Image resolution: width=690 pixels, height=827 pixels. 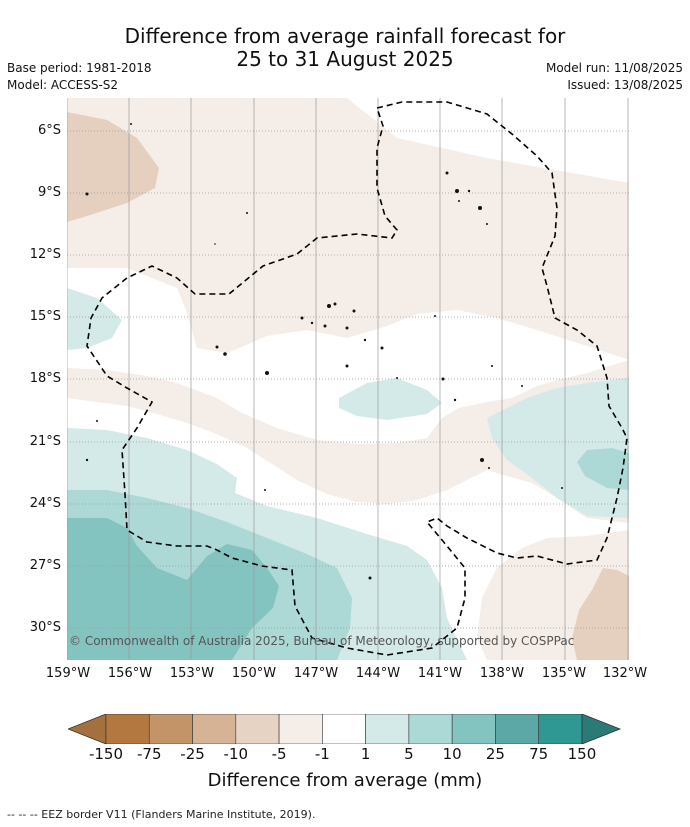 What do you see at coordinates (45, 503) in the screenshot?
I see `lat-label: 24°S` at bounding box center [45, 503].